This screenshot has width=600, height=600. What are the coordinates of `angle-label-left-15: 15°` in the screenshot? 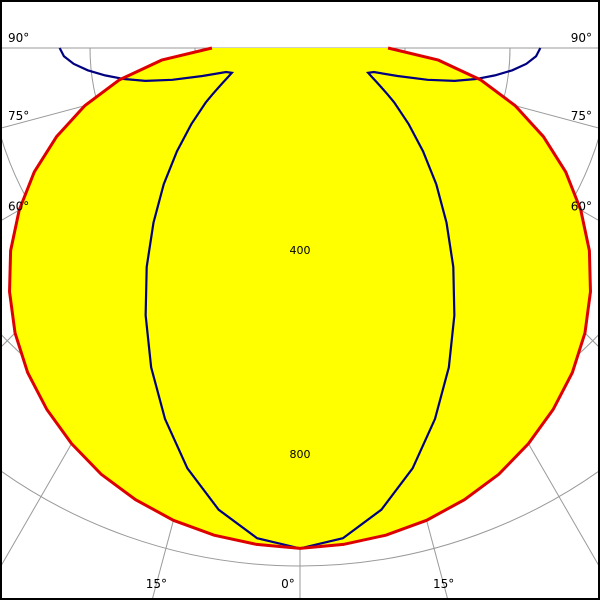 It's located at (156, 584).